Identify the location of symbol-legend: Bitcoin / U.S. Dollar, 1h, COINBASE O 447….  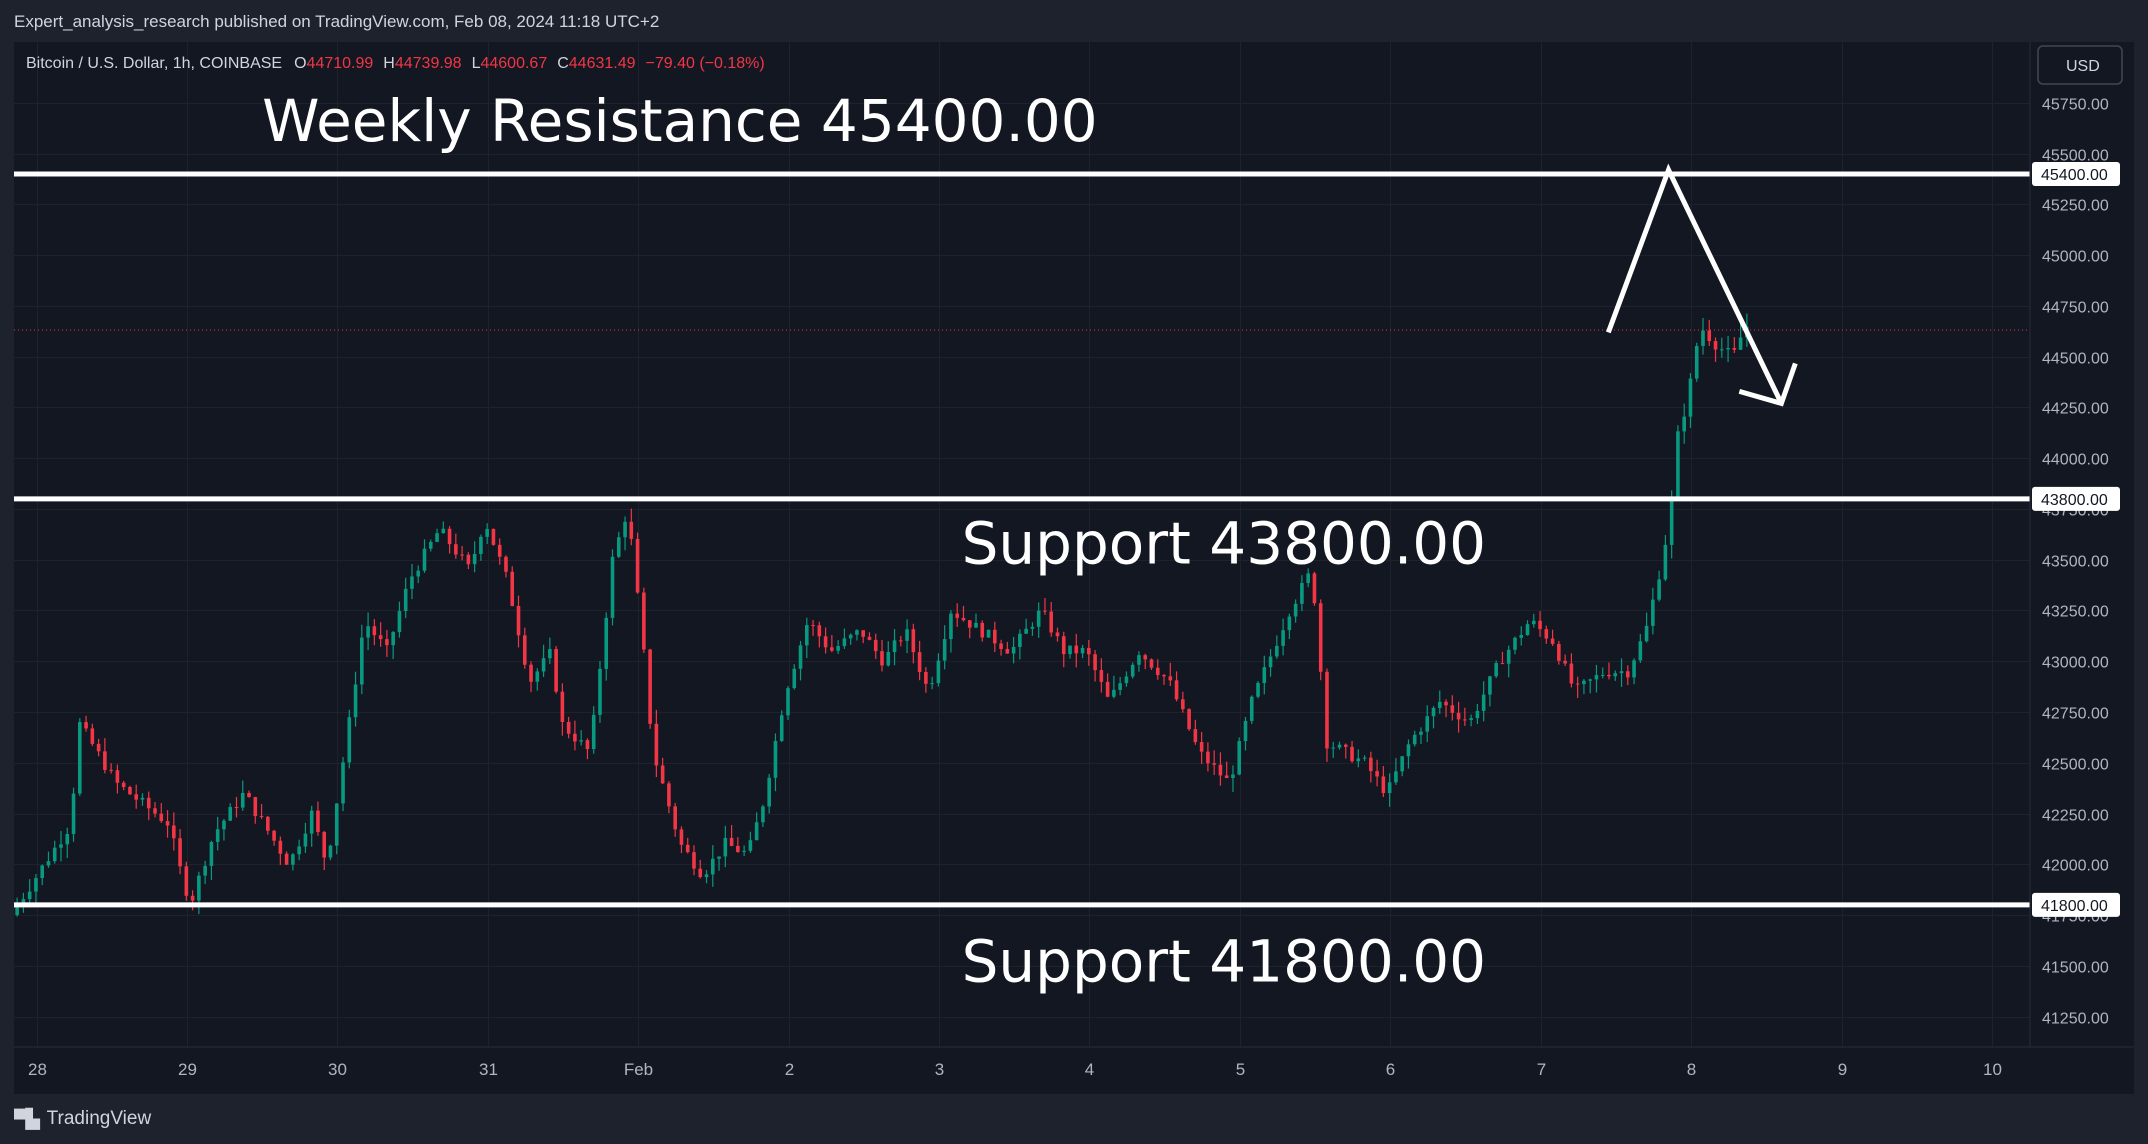
(395, 63).